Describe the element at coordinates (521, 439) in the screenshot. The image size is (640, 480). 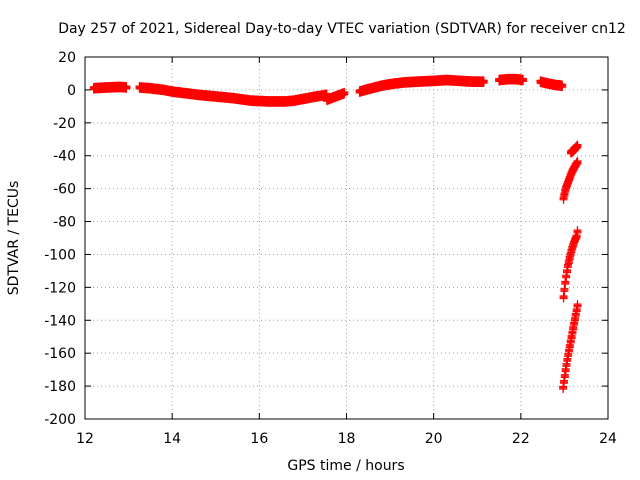
I see `x-tick-label: 22` at that location.